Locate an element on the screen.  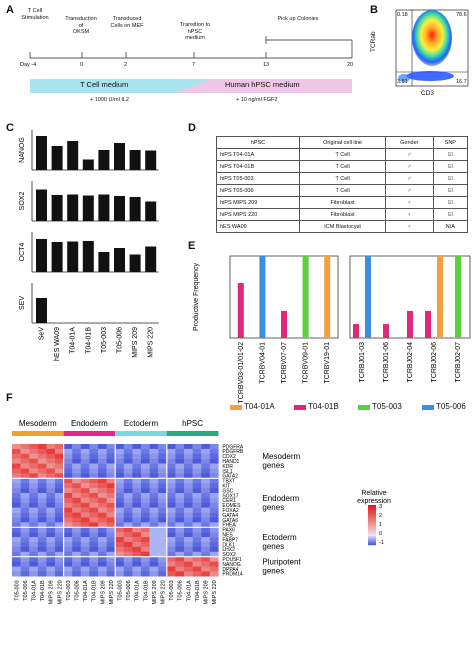
category-label: SeV is located at coordinates (42, 334).